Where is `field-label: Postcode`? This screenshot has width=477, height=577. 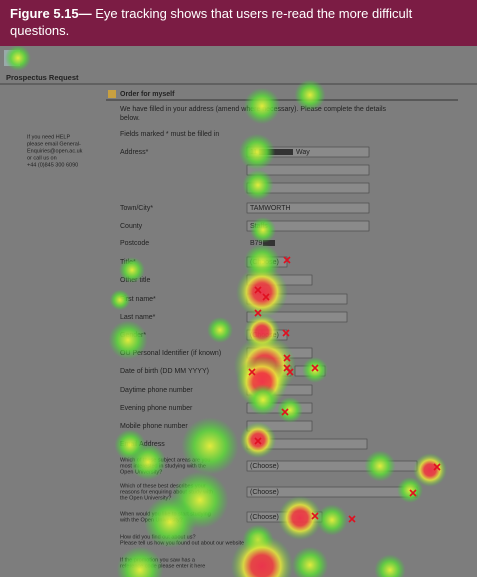
field-label: Postcode is located at coordinates (134, 243).